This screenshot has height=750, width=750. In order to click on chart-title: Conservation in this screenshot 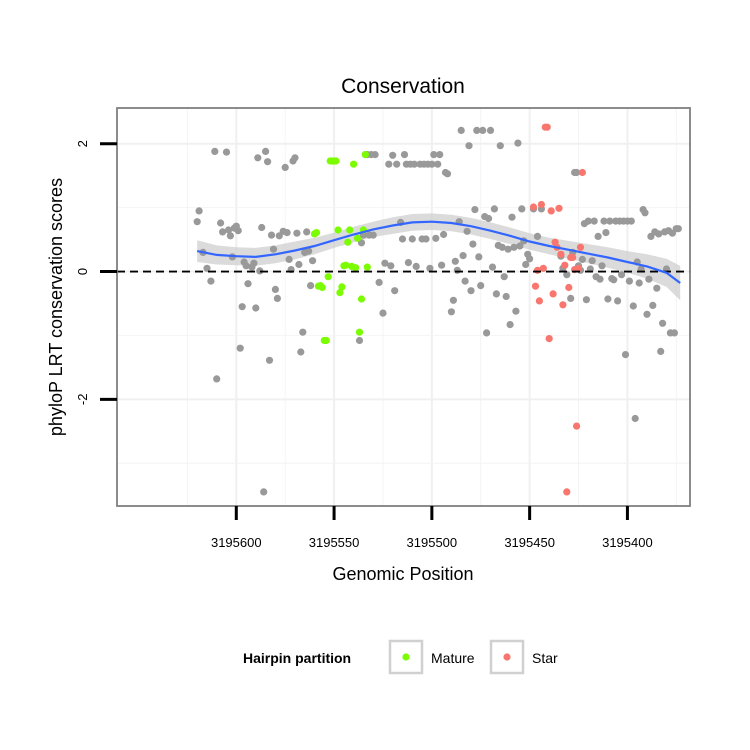, I will do `click(403, 86)`.